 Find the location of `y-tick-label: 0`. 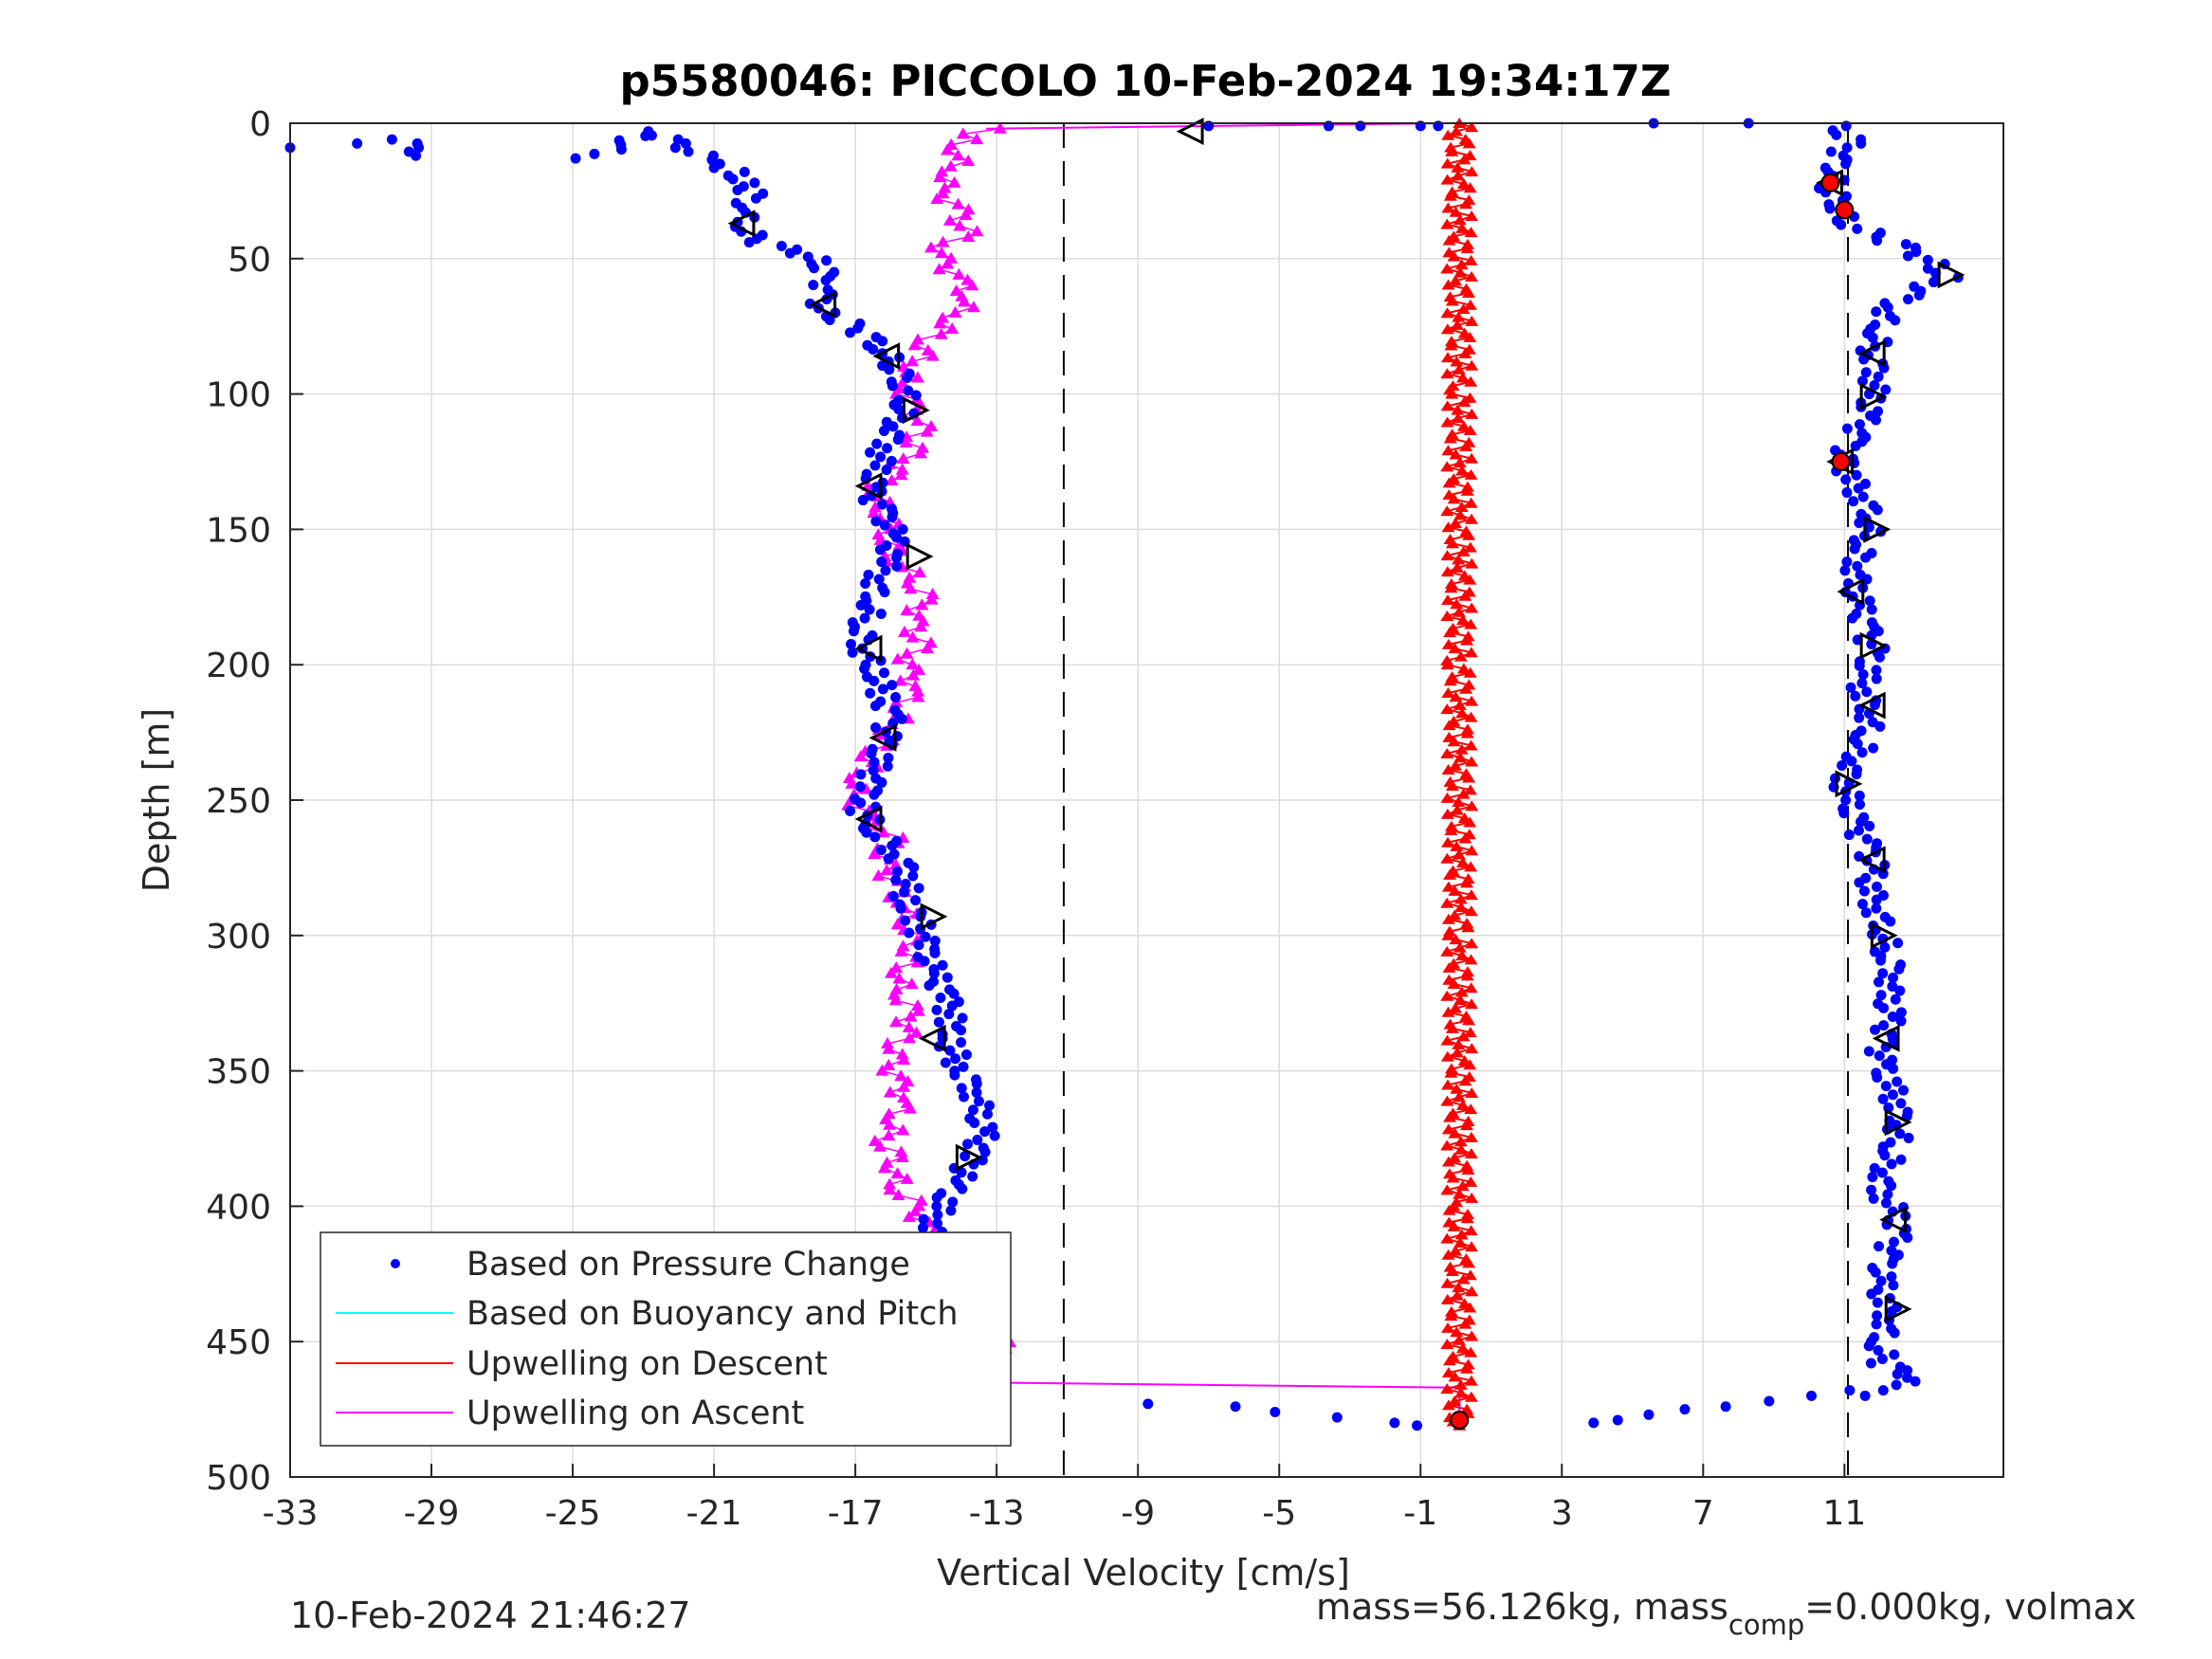

y-tick-label: 0 is located at coordinates (260, 124).